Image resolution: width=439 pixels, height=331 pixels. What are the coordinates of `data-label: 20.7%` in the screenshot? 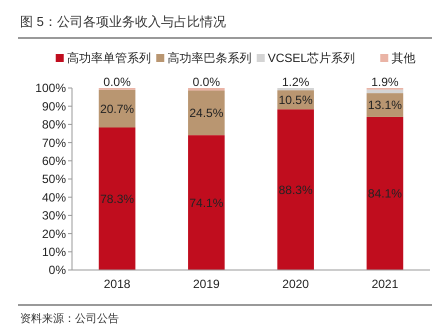 It's located at (117, 109).